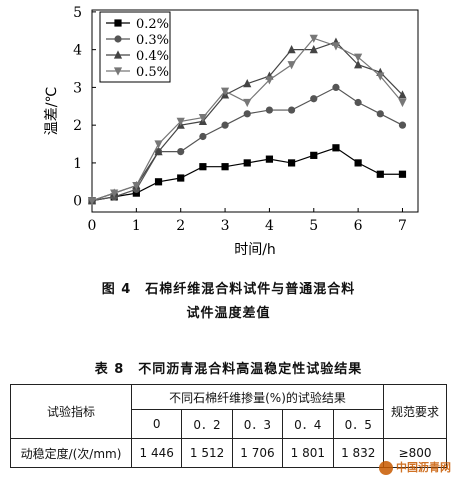  I want to click on y-axis-label: 温差/℃, so click(52, 111).